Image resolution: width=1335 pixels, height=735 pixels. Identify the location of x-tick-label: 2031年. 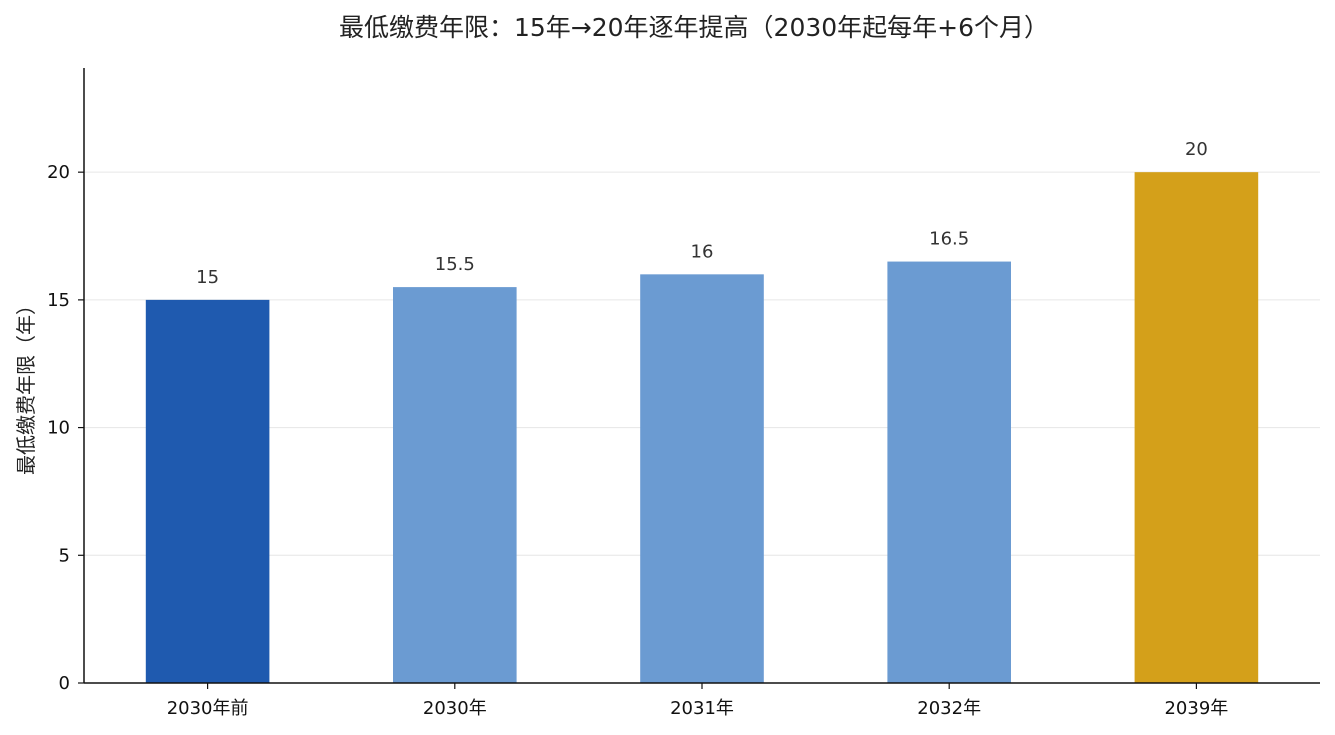
(702, 708).